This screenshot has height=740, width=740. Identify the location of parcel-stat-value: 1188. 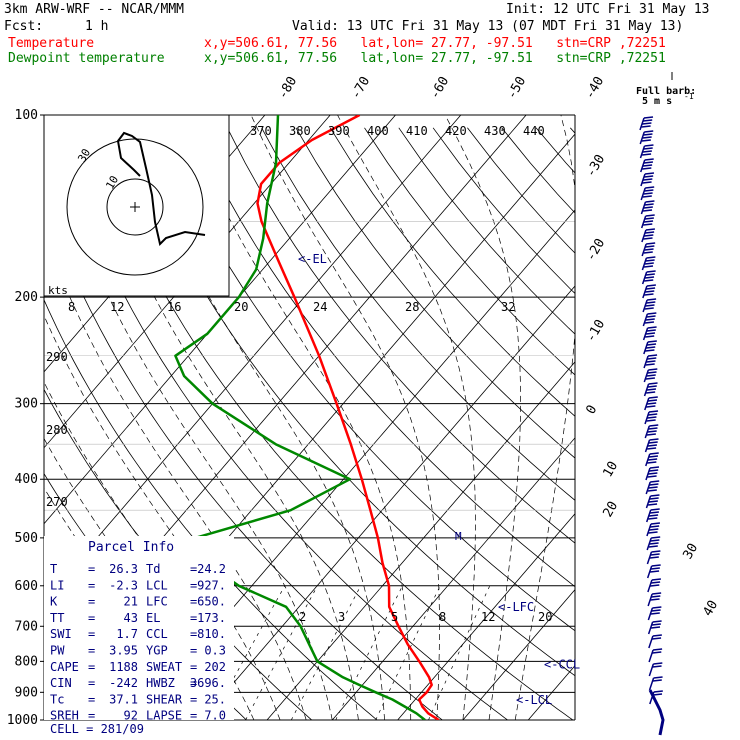
(123, 667).